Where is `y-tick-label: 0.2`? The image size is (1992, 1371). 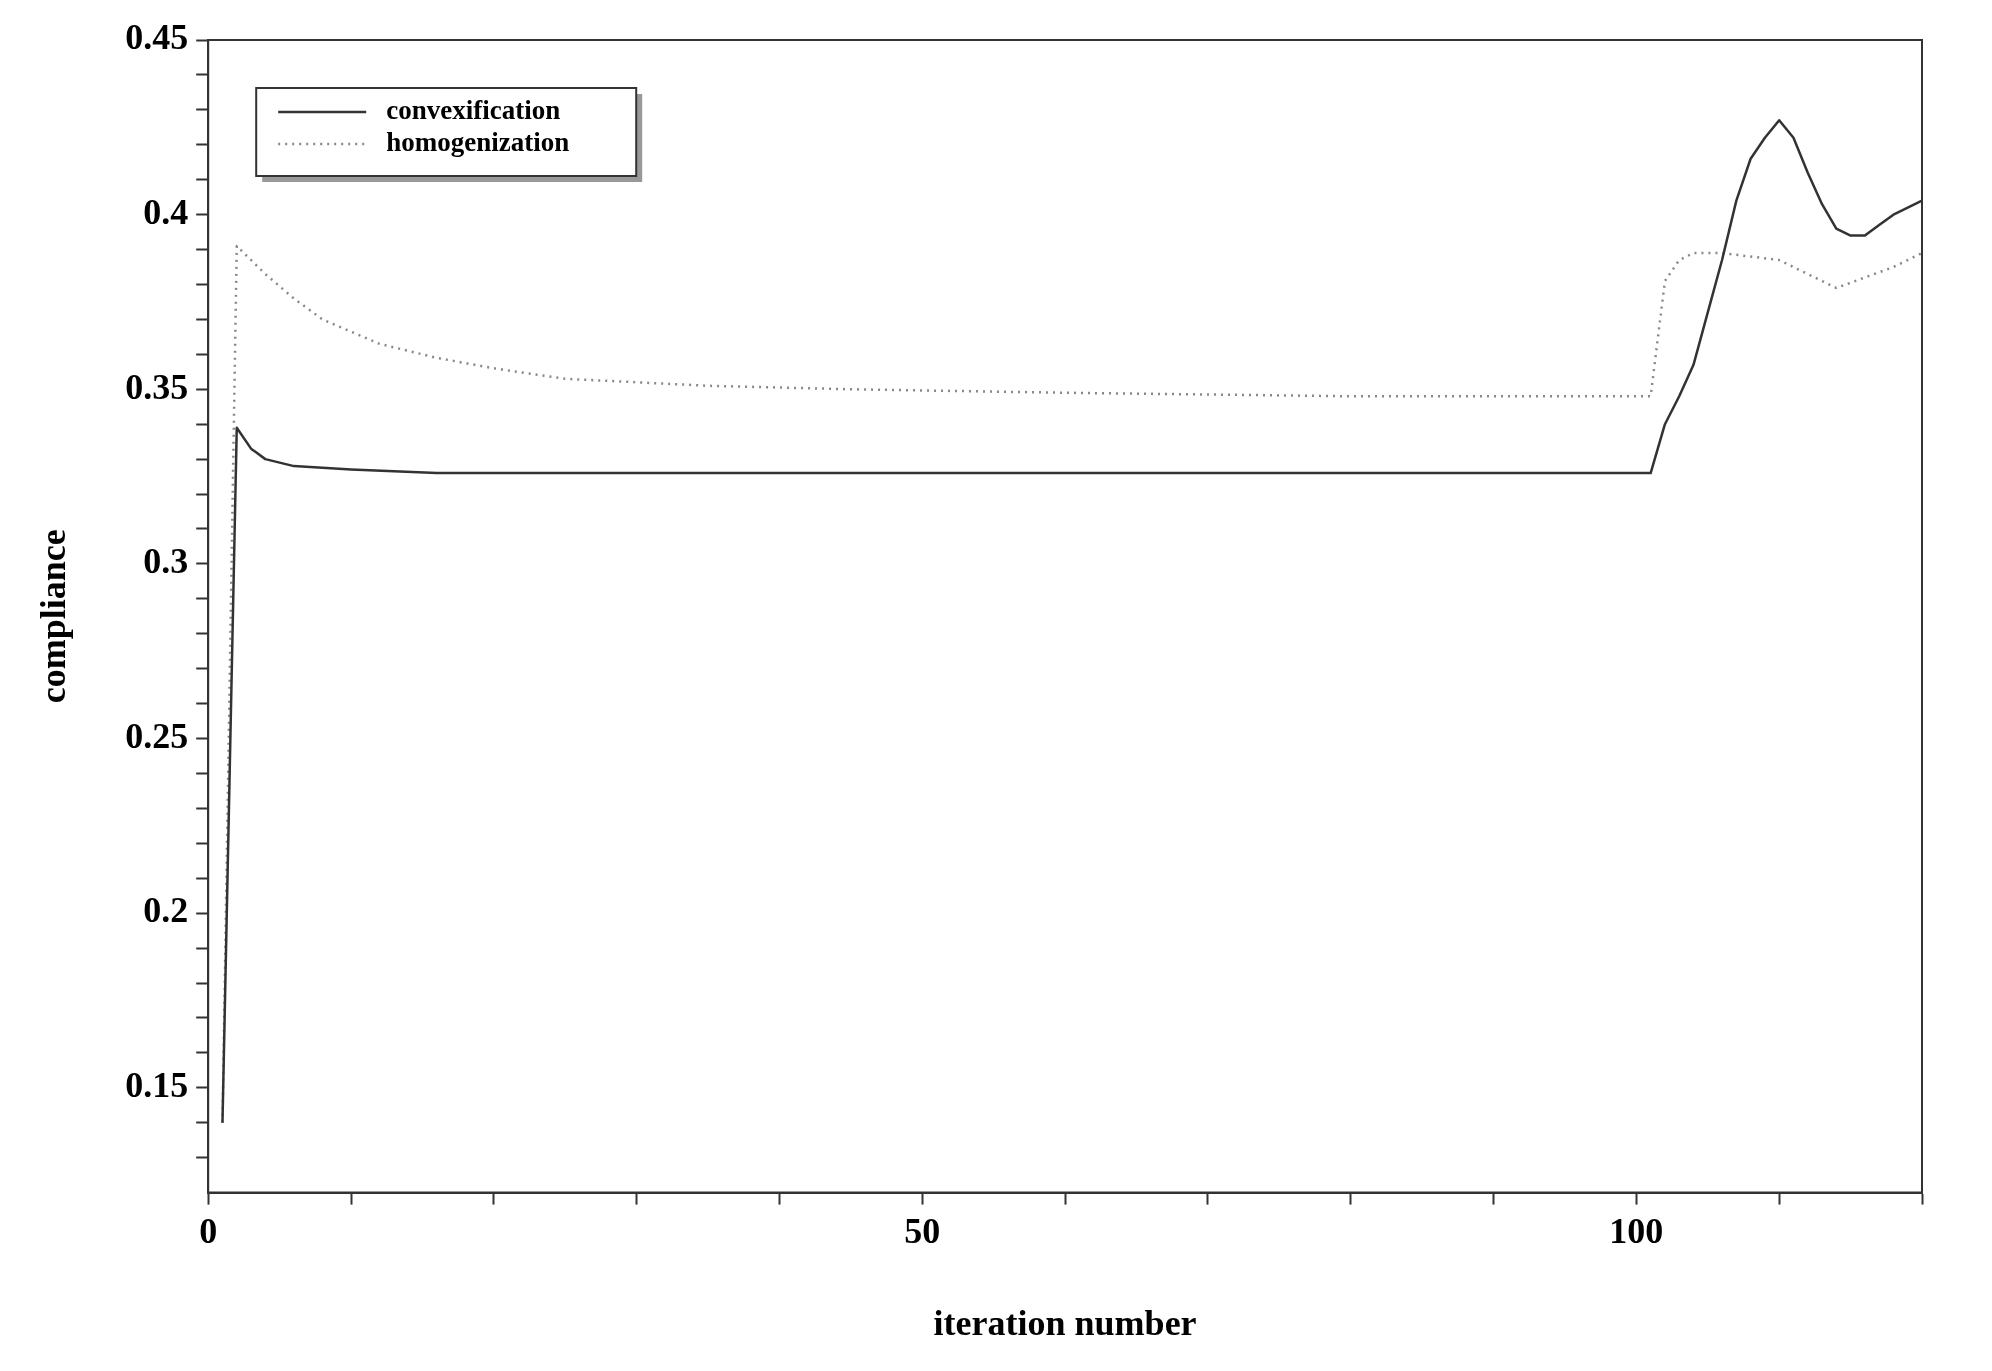
y-tick-label: 0.2 is located at coordinates (166, 910).